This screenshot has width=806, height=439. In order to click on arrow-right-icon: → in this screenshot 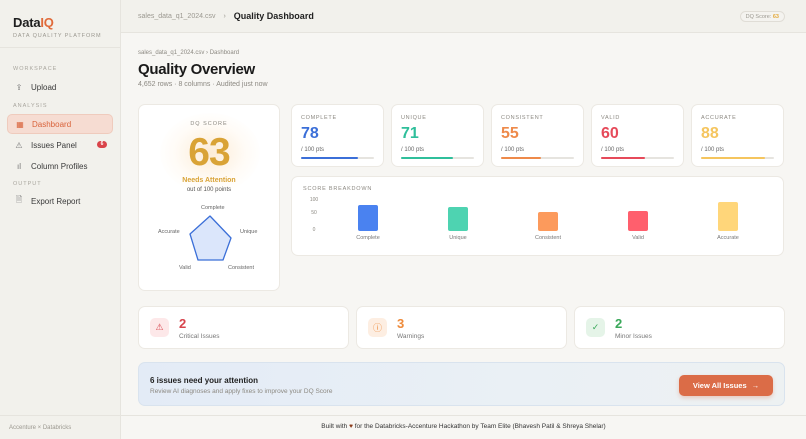, I will do `click(755, 385)`.